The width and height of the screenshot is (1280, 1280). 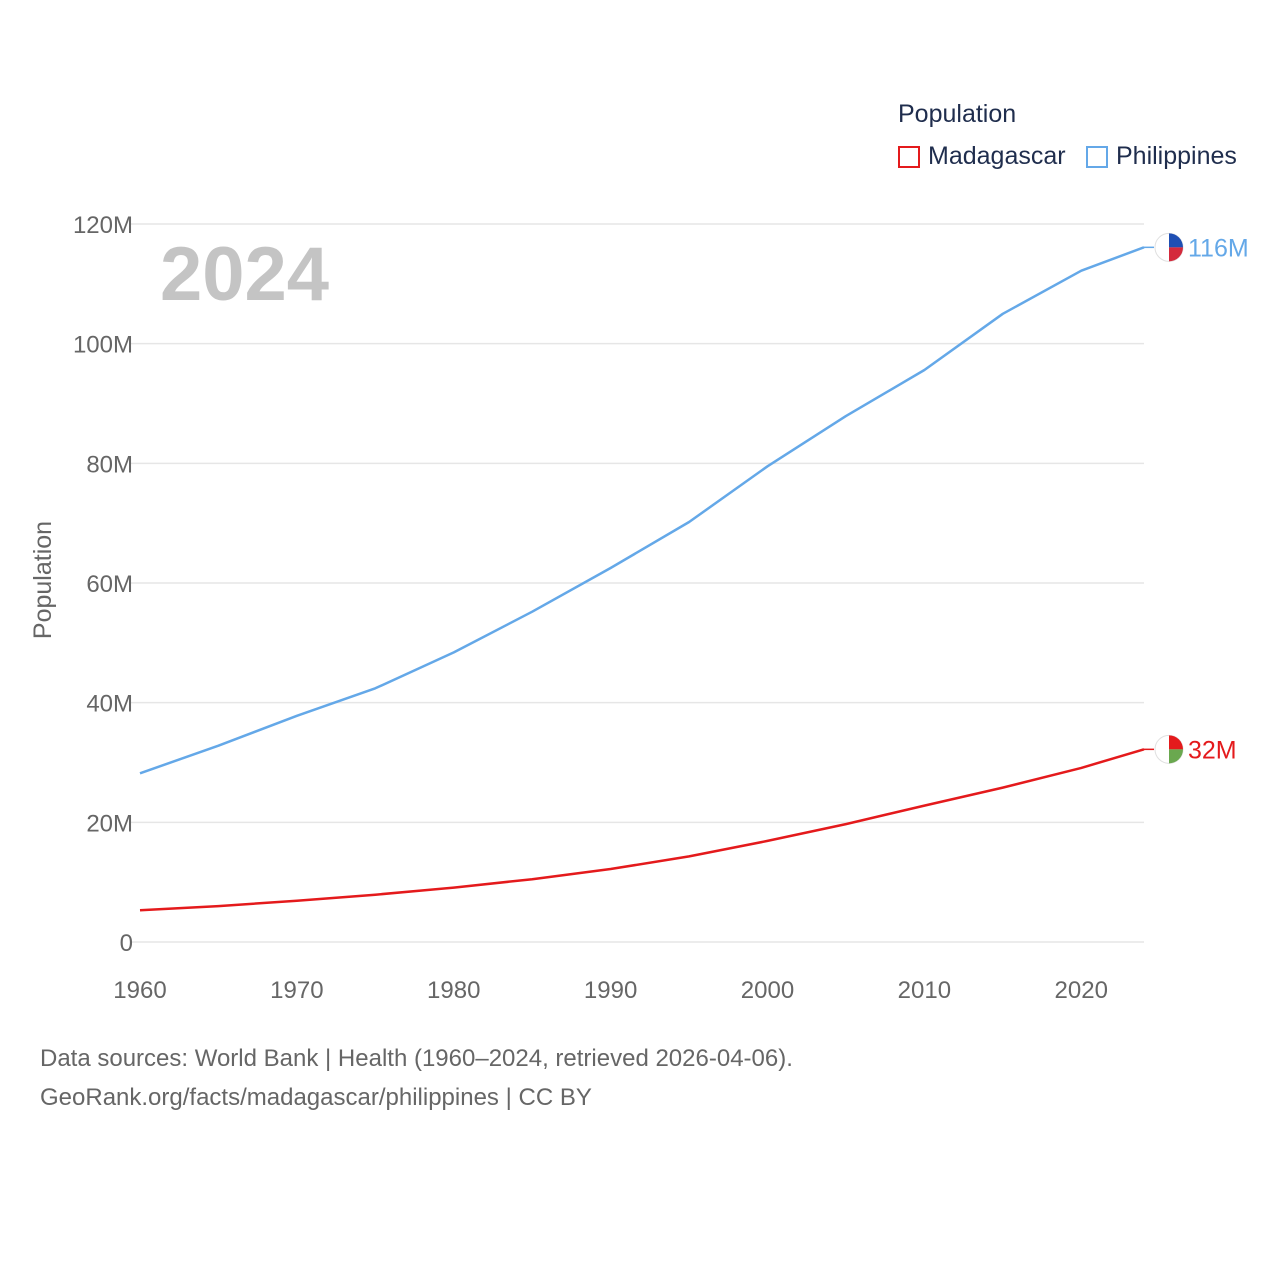 What do you see at coordinates (909, 156) in the screenshot?
I see `legend-swatch-madagascar` at bounding box center [909, 156].